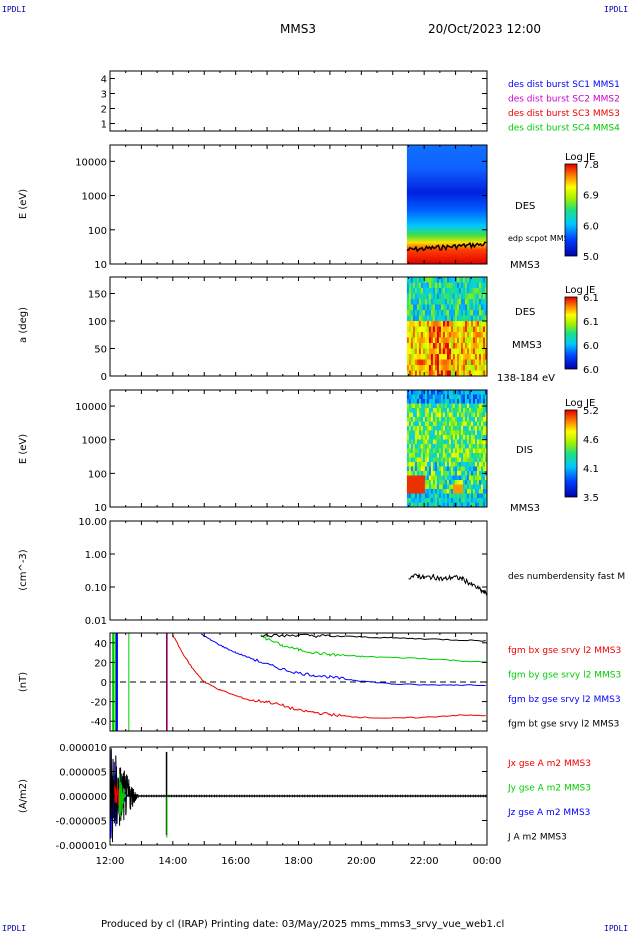 This screenshot has width=630, height=934. Describe the element at coordinates (83, 797) in the screenshot. I see `current-panel-ytick-label: 0.000000` at that location.